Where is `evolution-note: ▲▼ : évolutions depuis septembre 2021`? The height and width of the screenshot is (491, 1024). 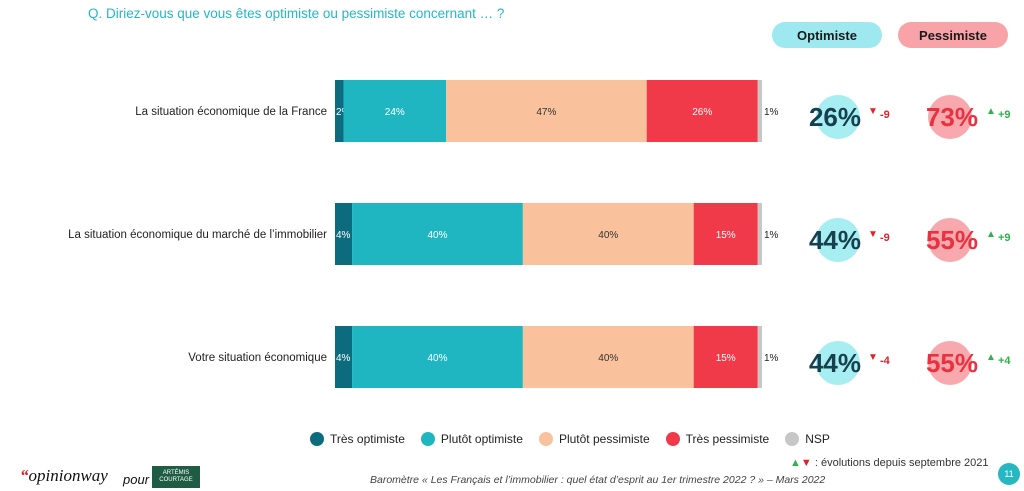 evolution-note: ▲▼ : évolutions depuis septembre 2021 is located at coordinates (889, 463).